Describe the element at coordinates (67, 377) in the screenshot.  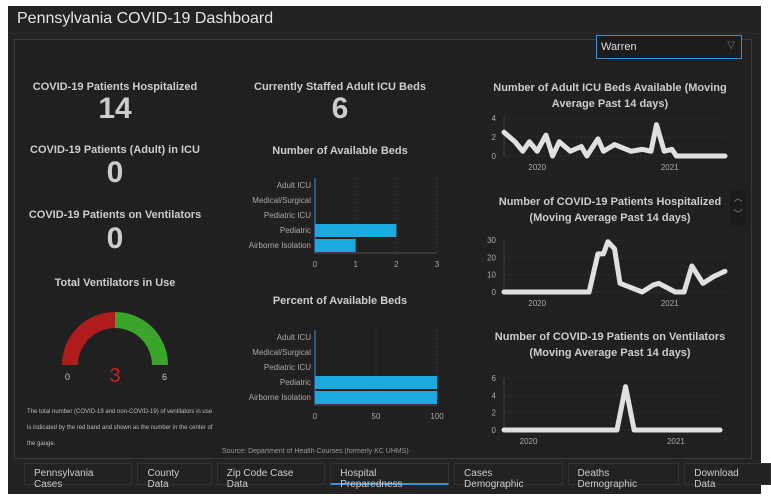
I see `gauge-min: 0` at that location.